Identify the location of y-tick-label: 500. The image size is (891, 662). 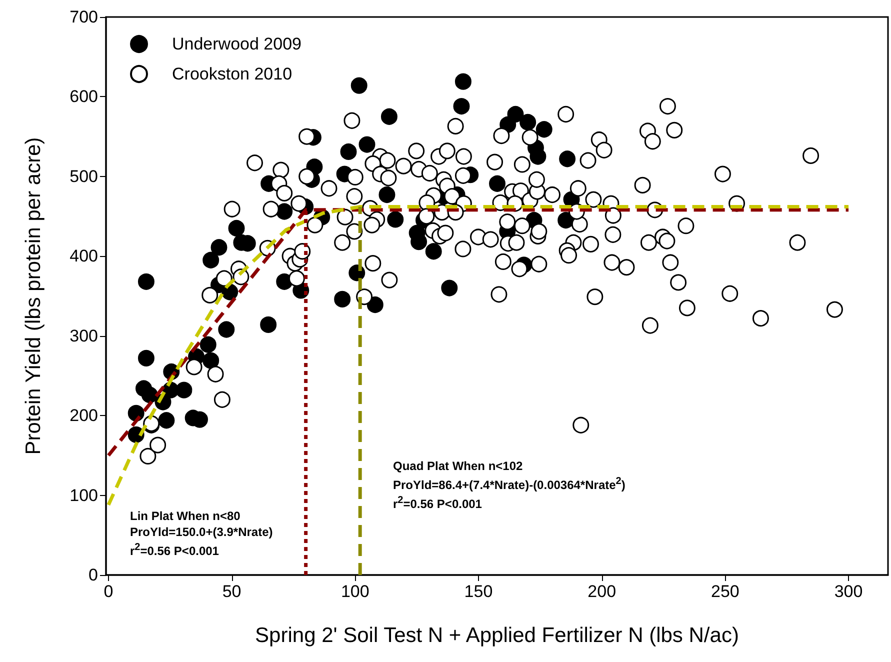
(84, 176).